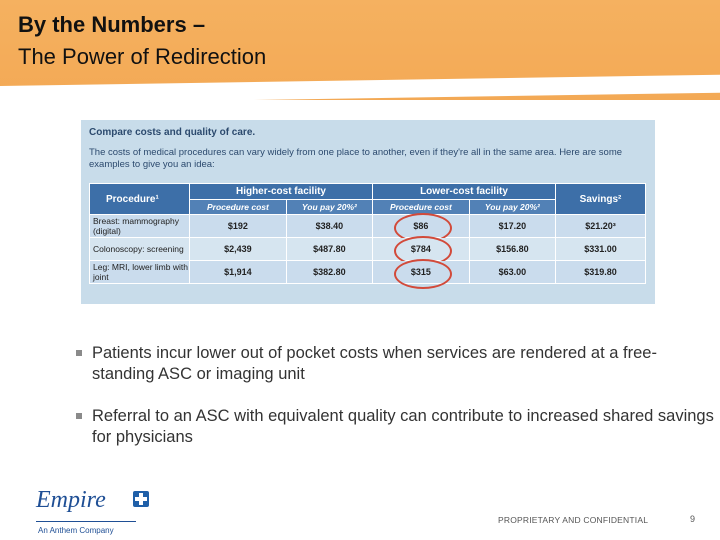 Image resolution: width=720 pixels, height=540 pixels. Describe the element at coordinates (172, 132) in the screenshot. I see `card-title: Compare costs and quality of care.` at that location.